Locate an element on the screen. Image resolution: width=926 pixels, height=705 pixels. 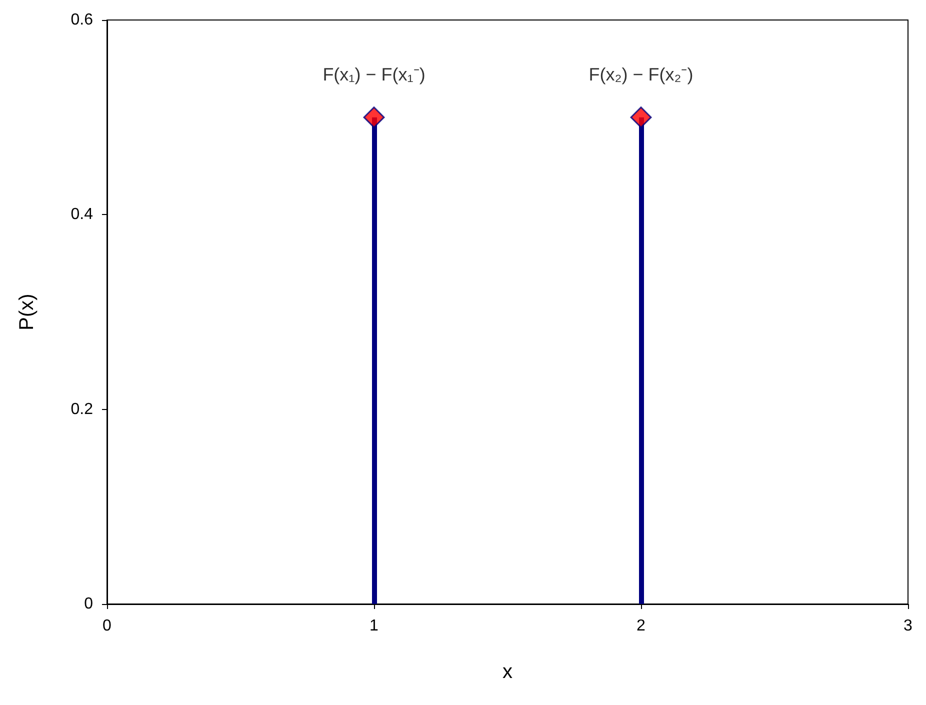
y-axis-title: P(x) is located at coordinates (27, 312).